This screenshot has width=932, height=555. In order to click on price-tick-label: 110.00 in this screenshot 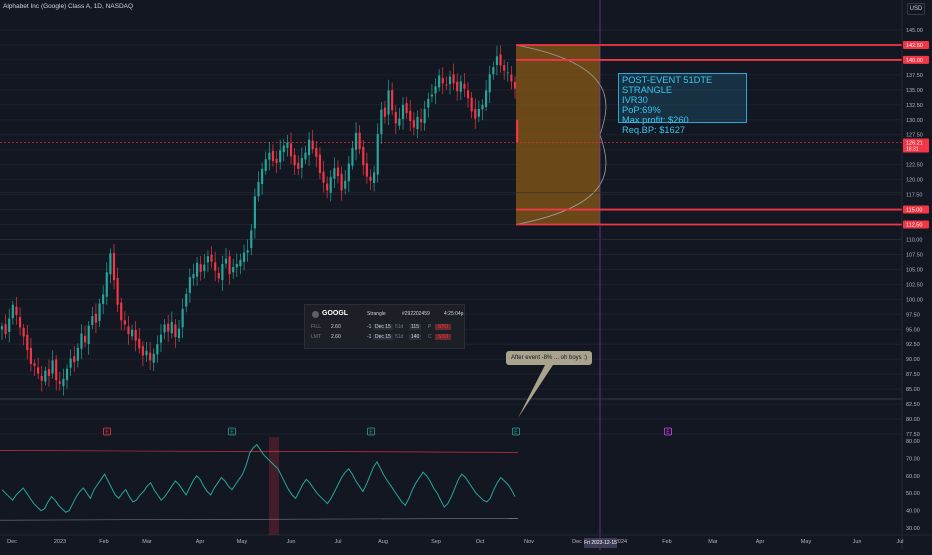, I will do `click(914, 240)`.